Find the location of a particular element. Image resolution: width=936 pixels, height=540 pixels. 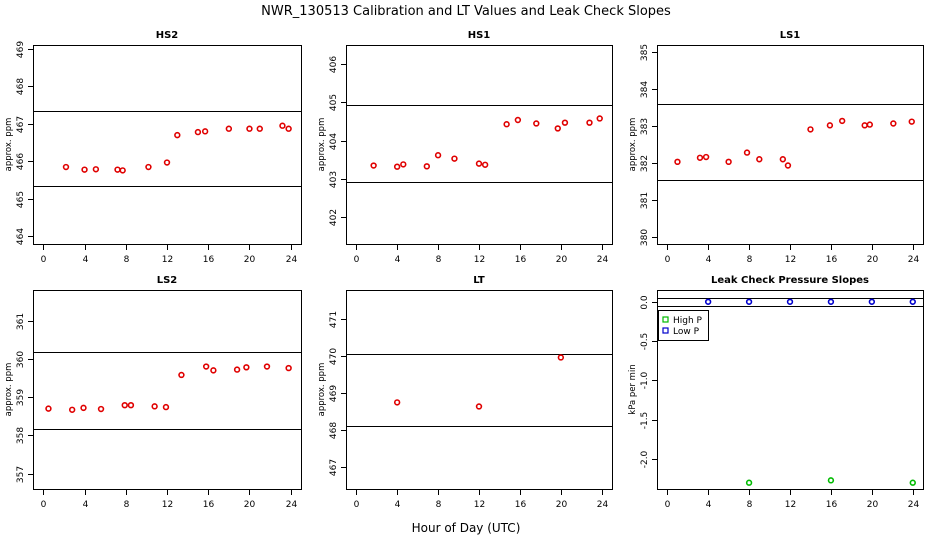

y-tick-label: 360 is located at coordinates (21, 359).